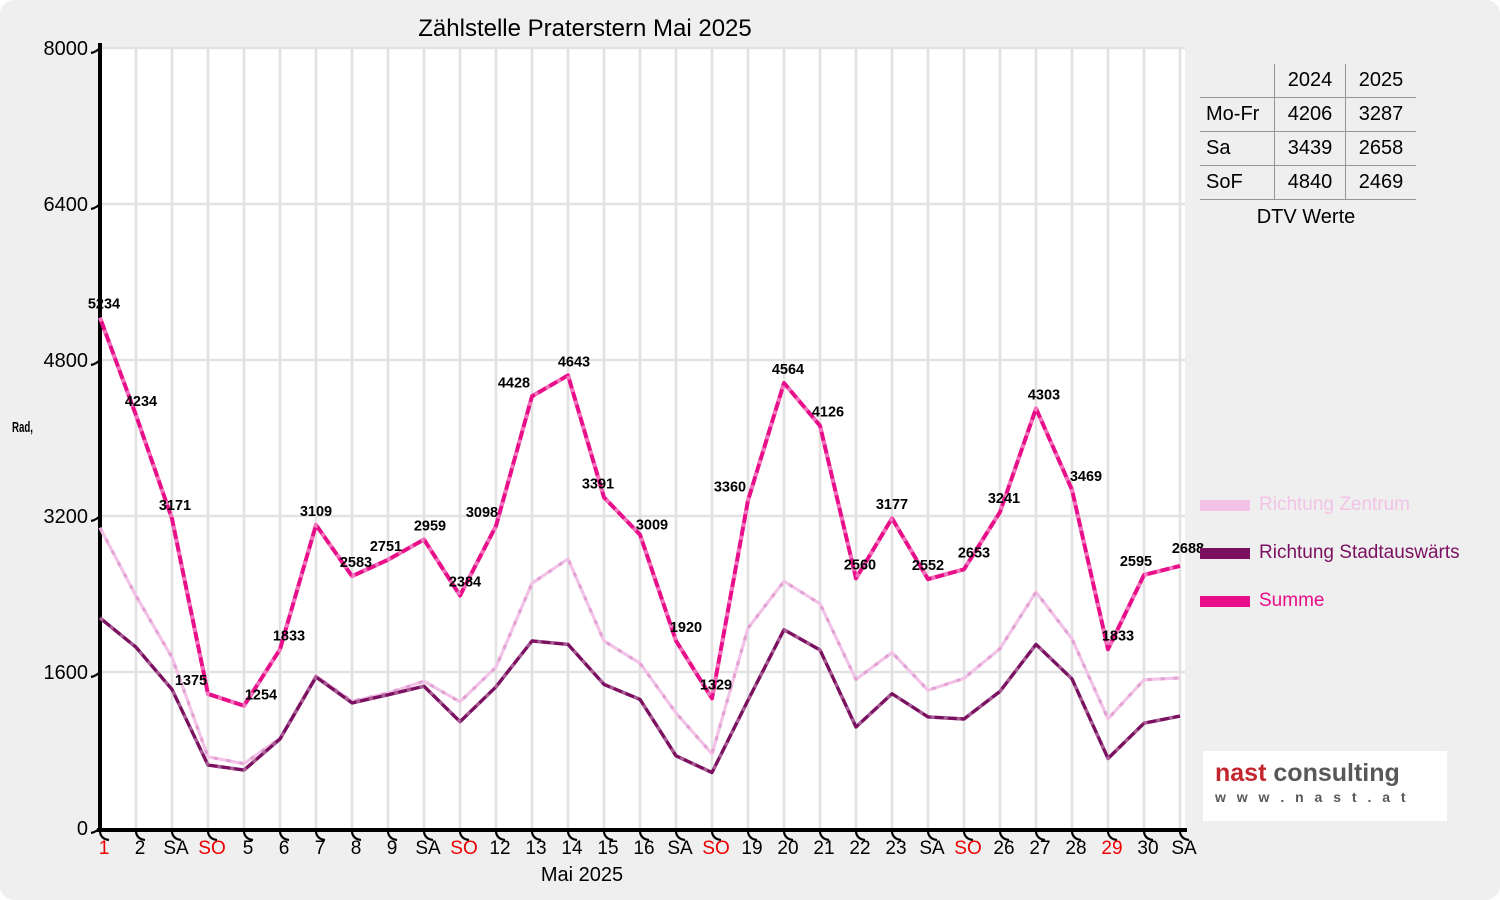 The image size is (1500, 900). Describe the element at coordinates (598, 484) in the screenshot. I see `data-label: 3391` at that location.